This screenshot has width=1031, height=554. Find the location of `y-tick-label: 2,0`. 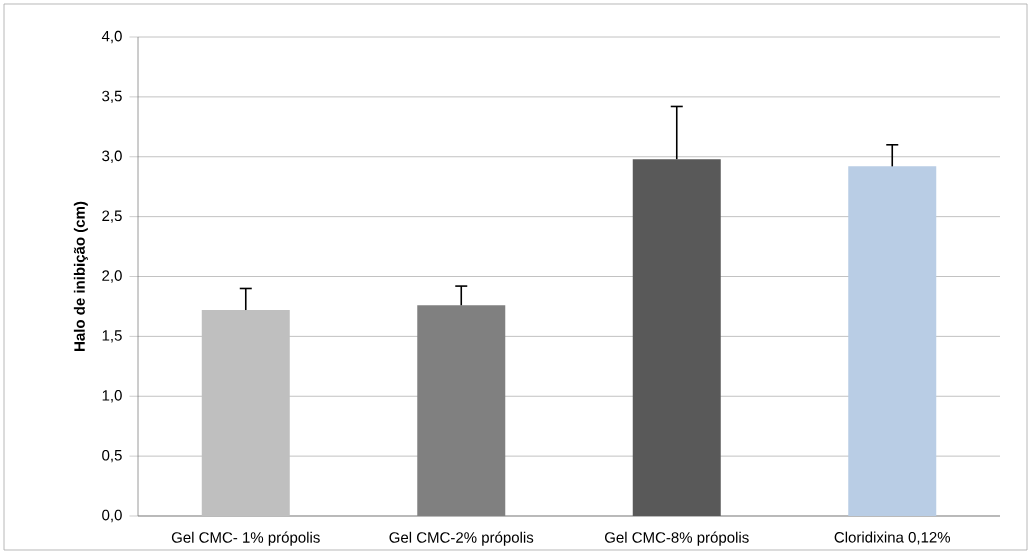

y-tick-label: 2,0 is located at coordinates (112, 276).